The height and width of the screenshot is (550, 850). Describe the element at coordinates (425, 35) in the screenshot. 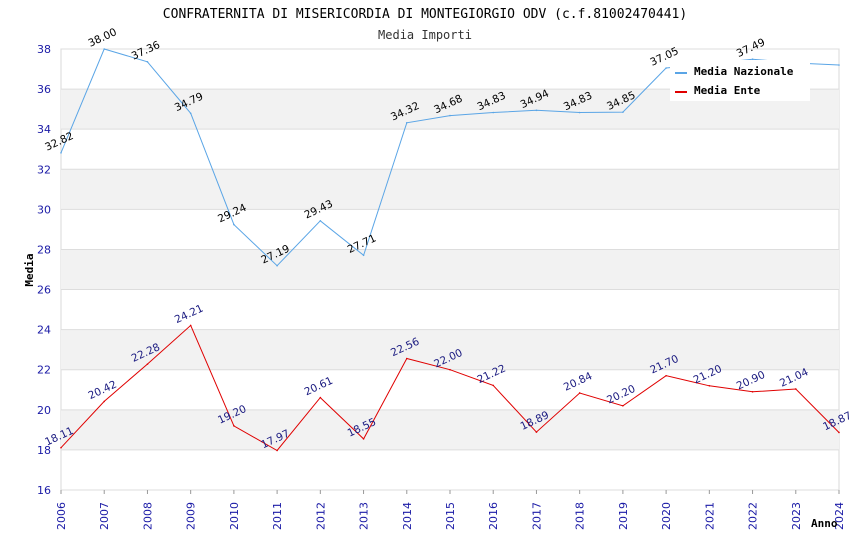

I see `chart-subtitle: Media Importi` at that location.